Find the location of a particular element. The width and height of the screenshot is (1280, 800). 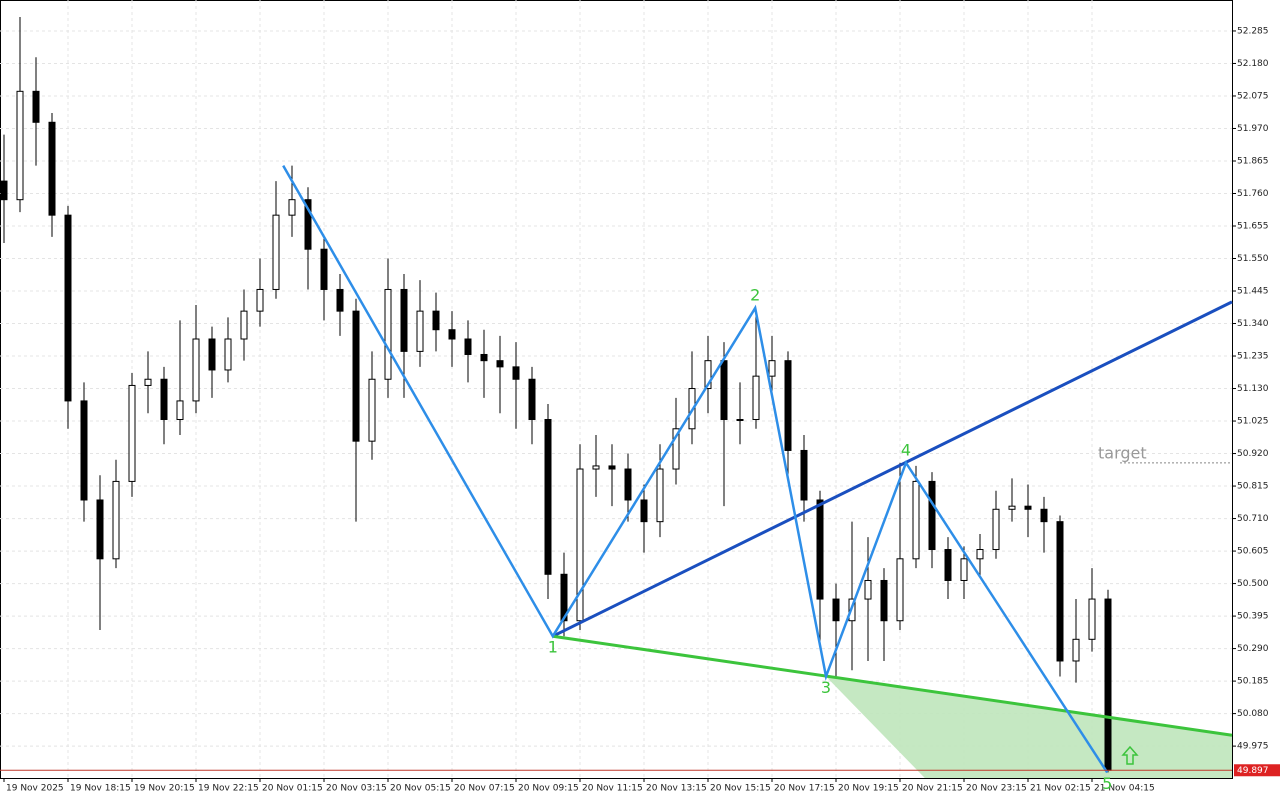

y-tick-label: 50.605 is located at coordinates (1253, 552).